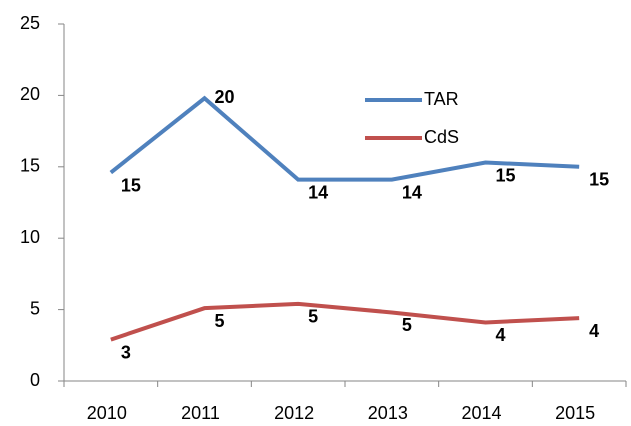 Image resolution: width=631 pixels, height=426 pixels. I want to click on x-tick-label: 2015, so click(575, 413).